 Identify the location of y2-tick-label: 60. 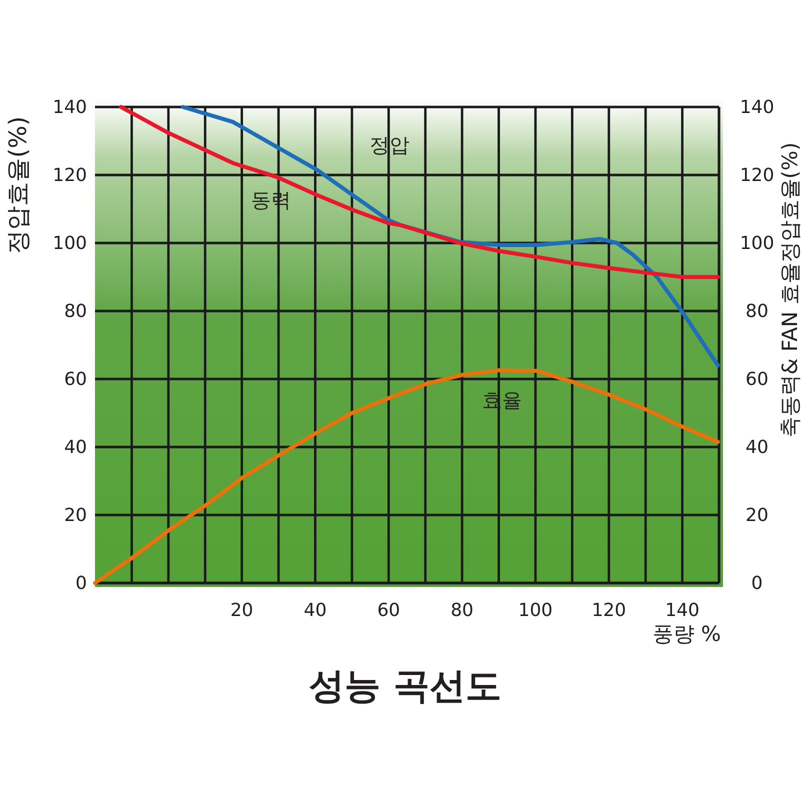
(757, 379).